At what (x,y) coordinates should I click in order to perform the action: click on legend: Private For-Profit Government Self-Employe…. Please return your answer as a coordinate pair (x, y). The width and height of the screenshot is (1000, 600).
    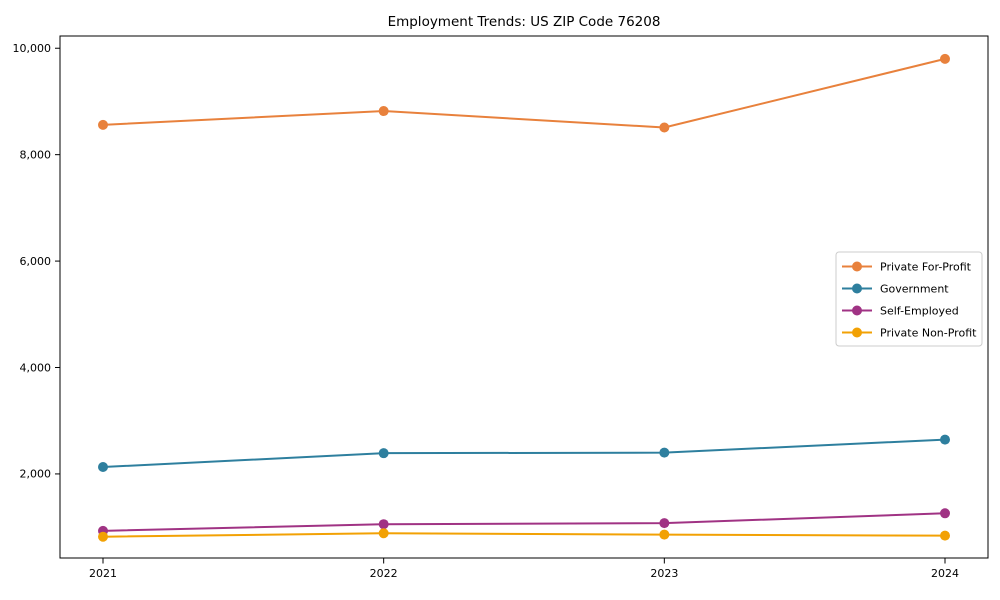
    Looking at the image, I should click on (909, 299).